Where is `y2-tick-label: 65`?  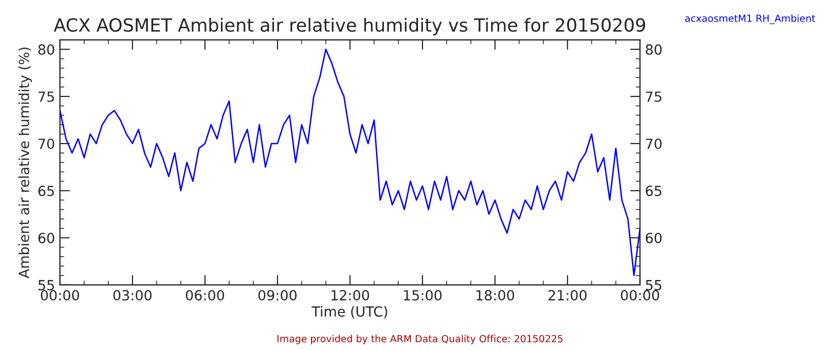
y2-tick-label: 65 is located at coordinates (654, 191).